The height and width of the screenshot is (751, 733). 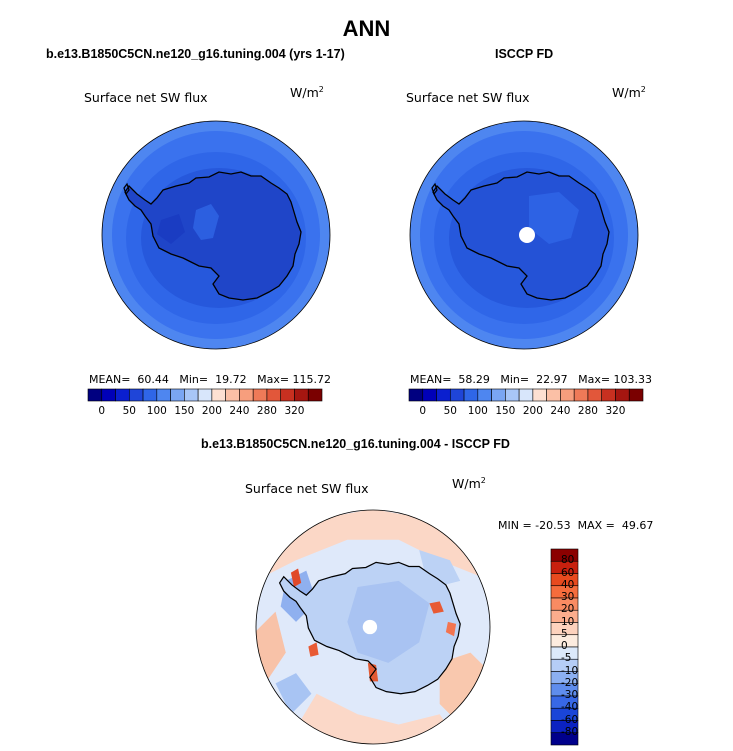 I want to click on interior-patch, so click(x=554, y=218).